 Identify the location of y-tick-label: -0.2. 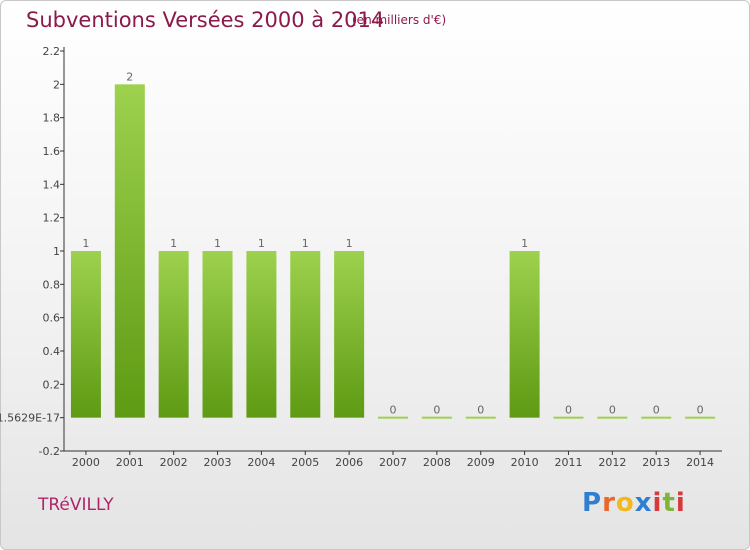
(49, 451).